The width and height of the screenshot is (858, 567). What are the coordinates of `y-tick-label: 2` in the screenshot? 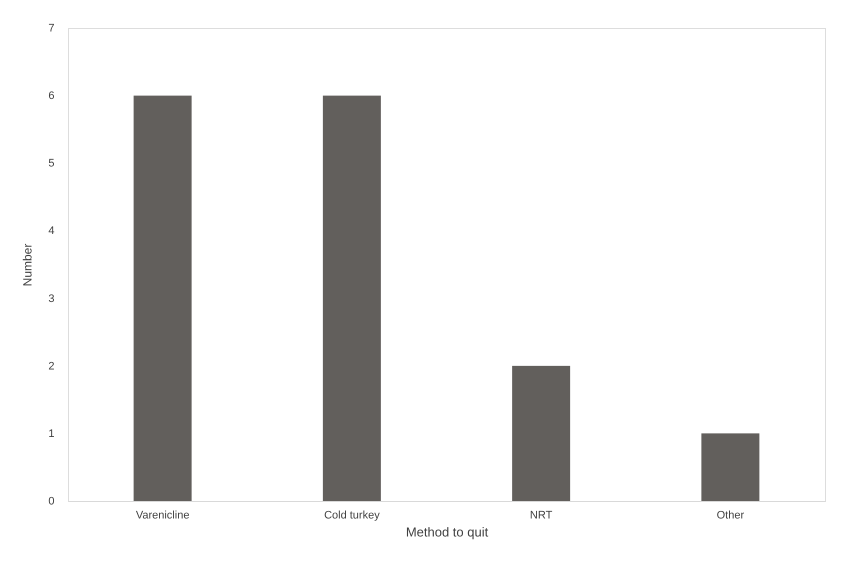 It's located at (51, 366).